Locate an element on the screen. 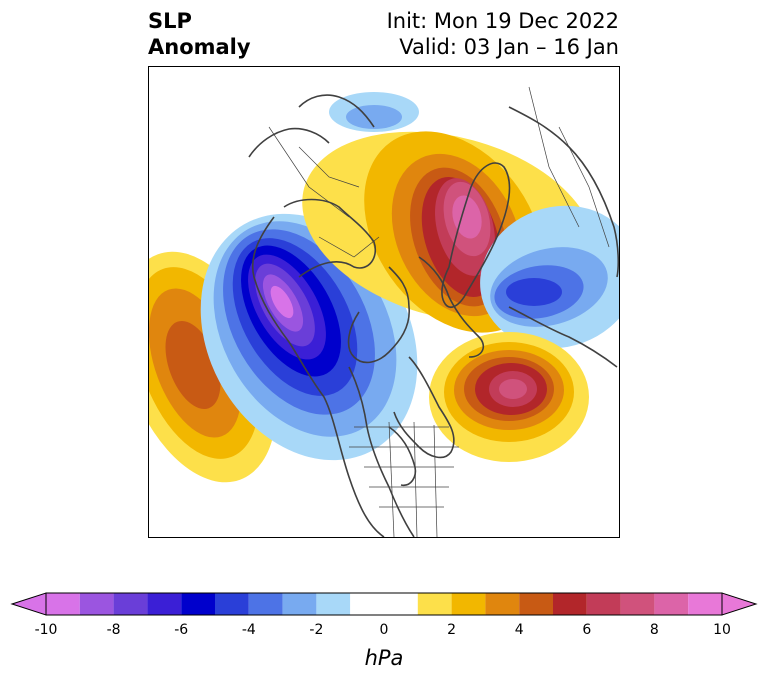  colorbar-tick-labels: -10 -8 -6 -4 -2 0 2 4 6 8 10 is located at coordinates (384, 632).